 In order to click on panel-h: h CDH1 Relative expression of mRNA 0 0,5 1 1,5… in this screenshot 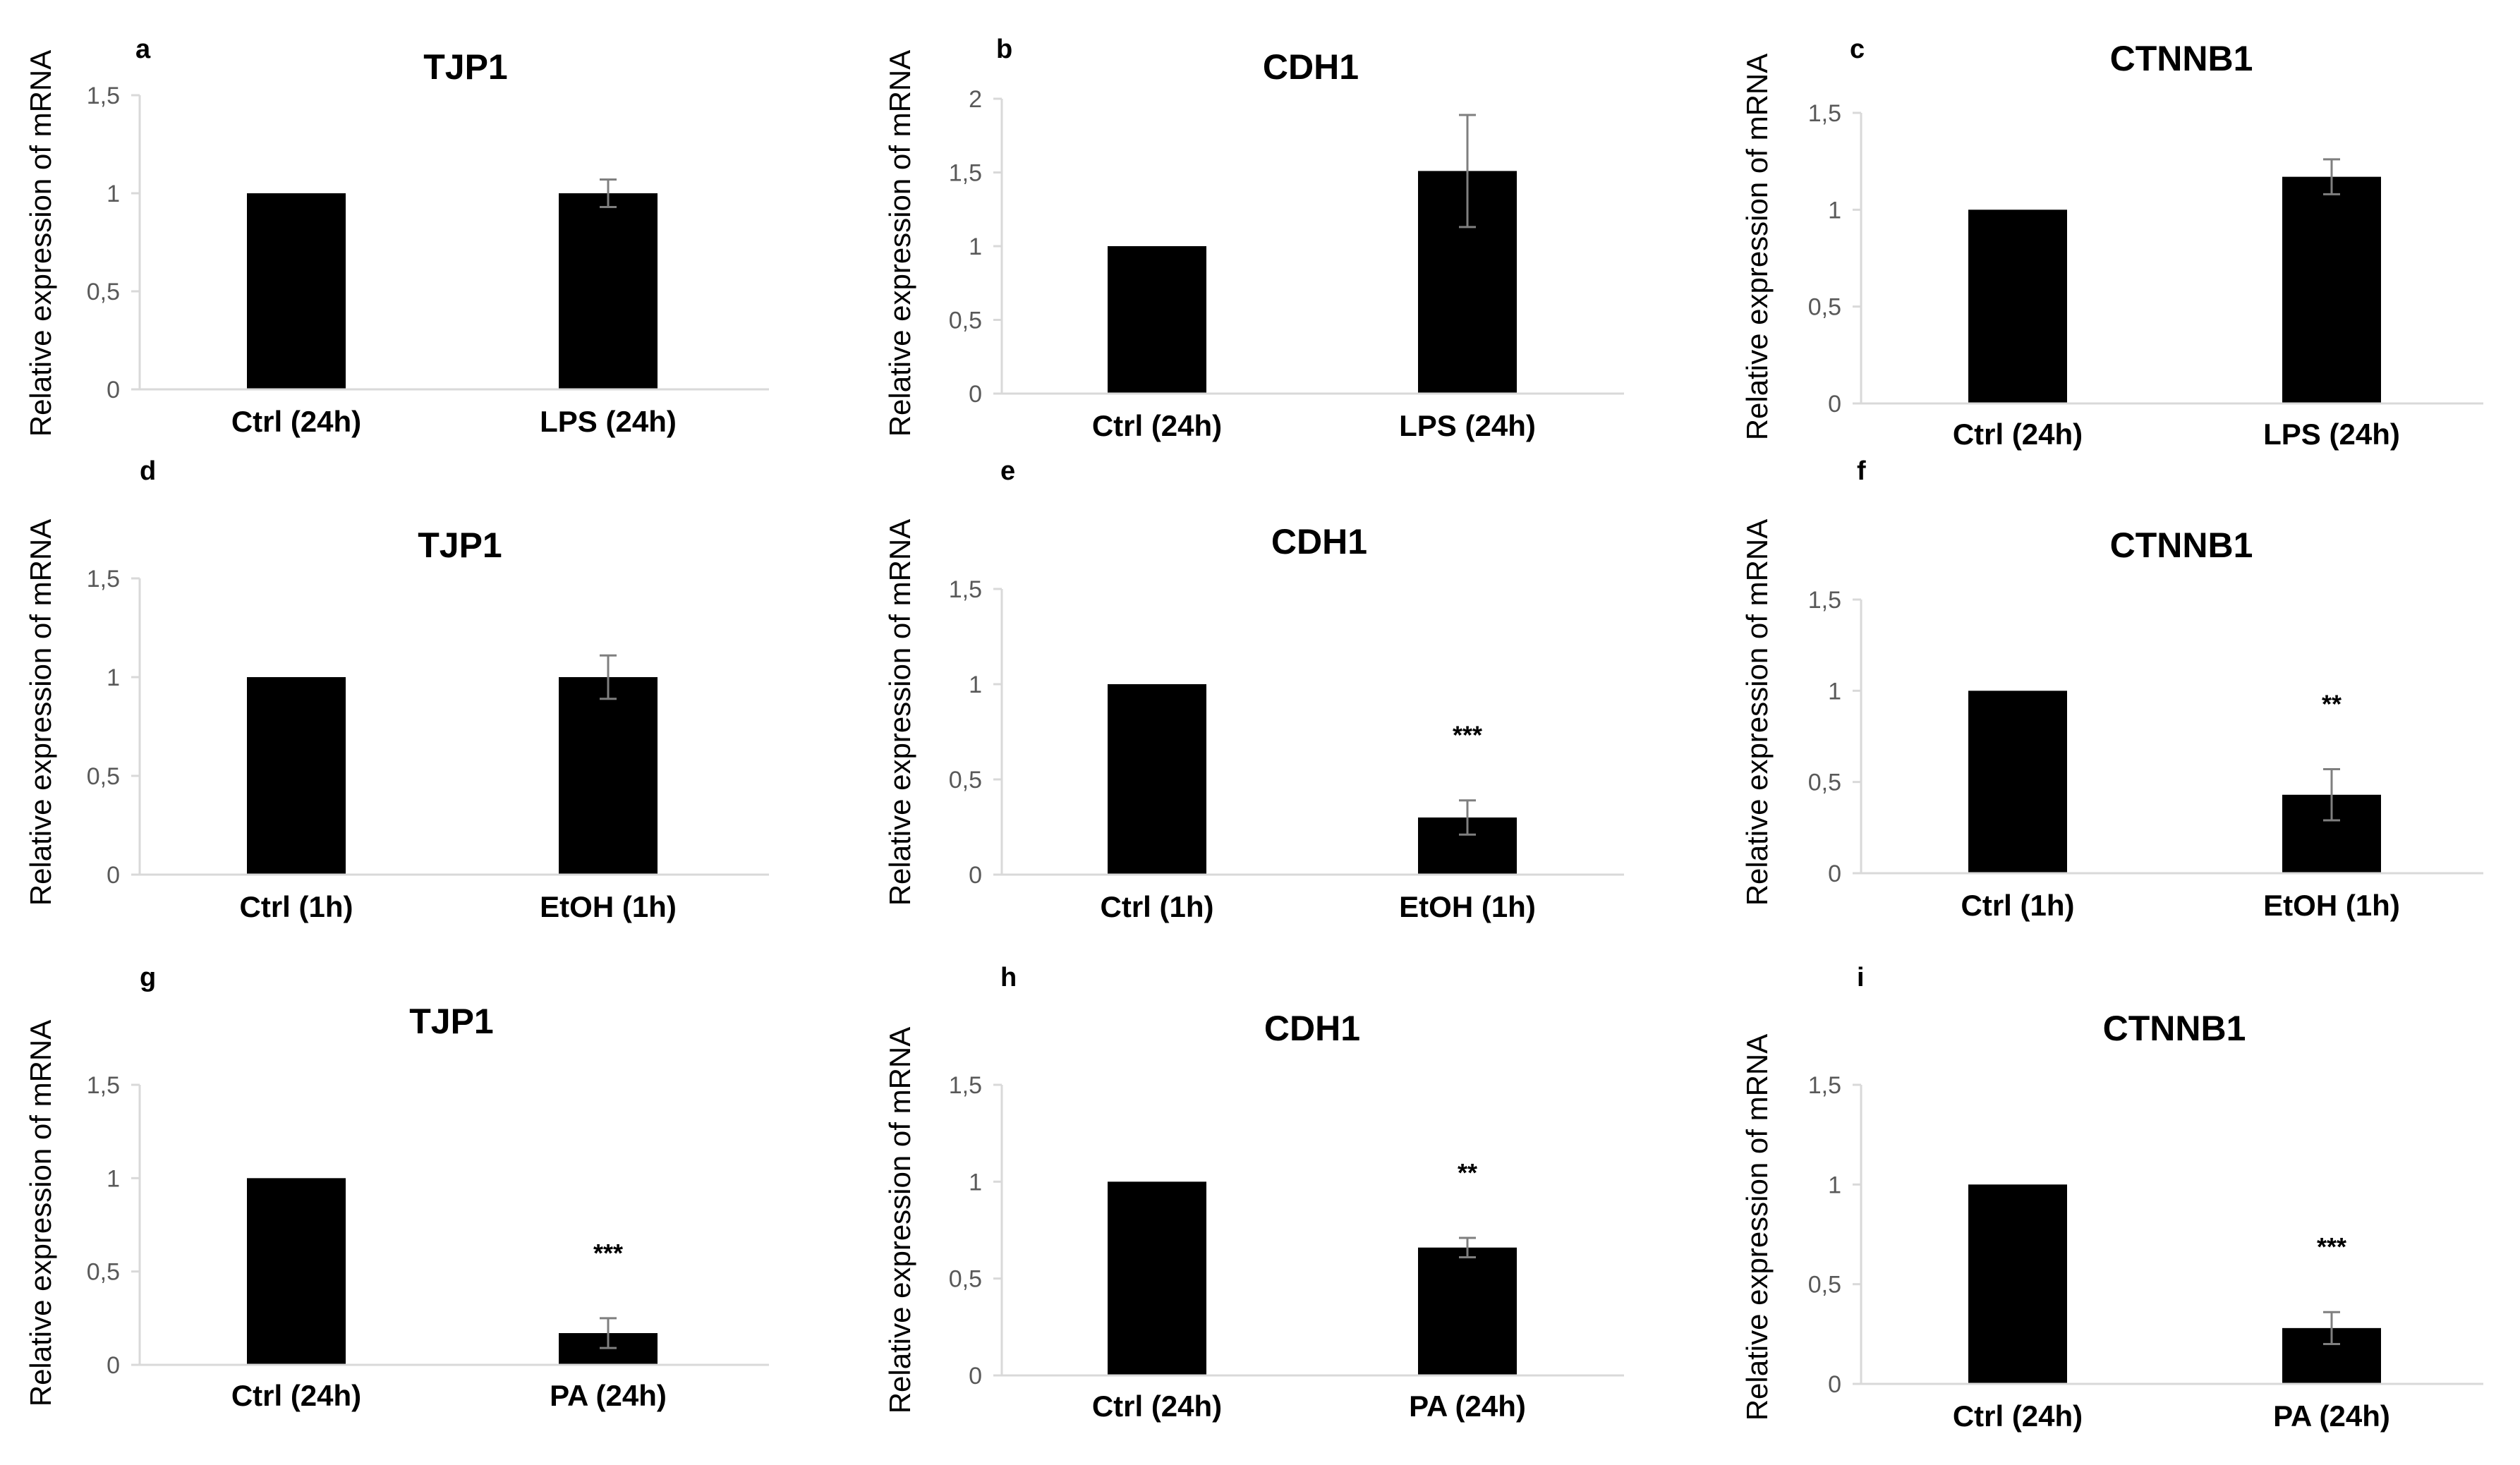, I will do `click(1254, 1193)`.